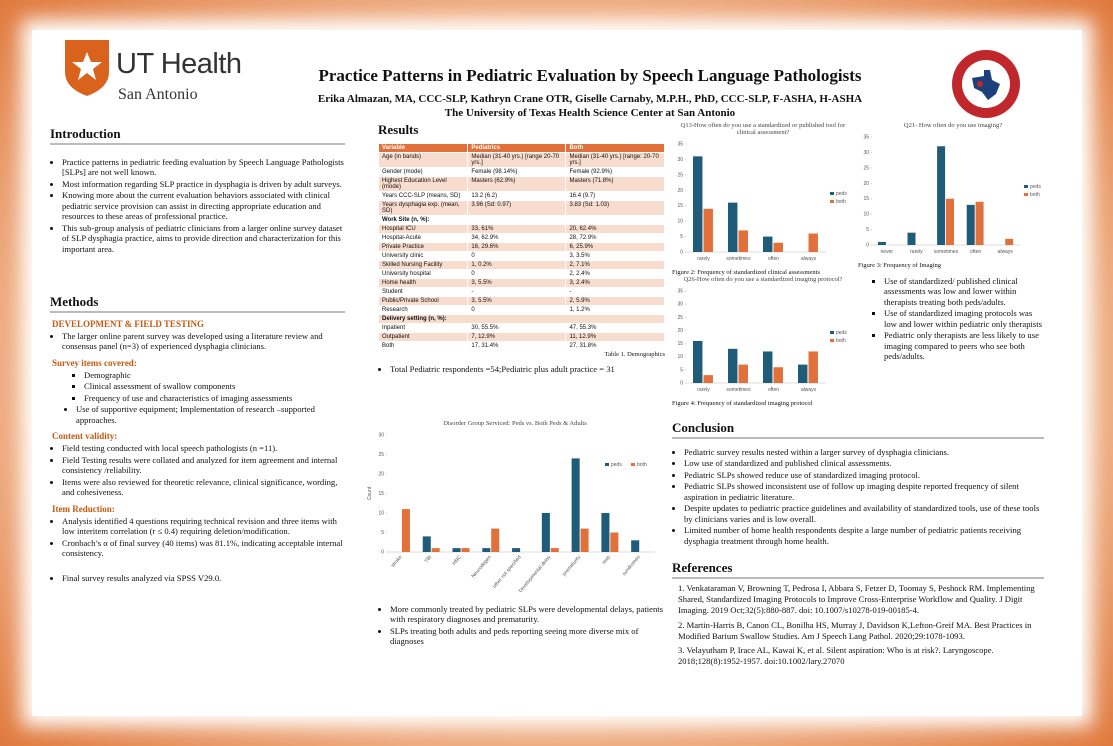  What do you see at coordinates (179, 64) in the screenshot?
I see `logo-text: UT Health` at bounding box center [179, 64].